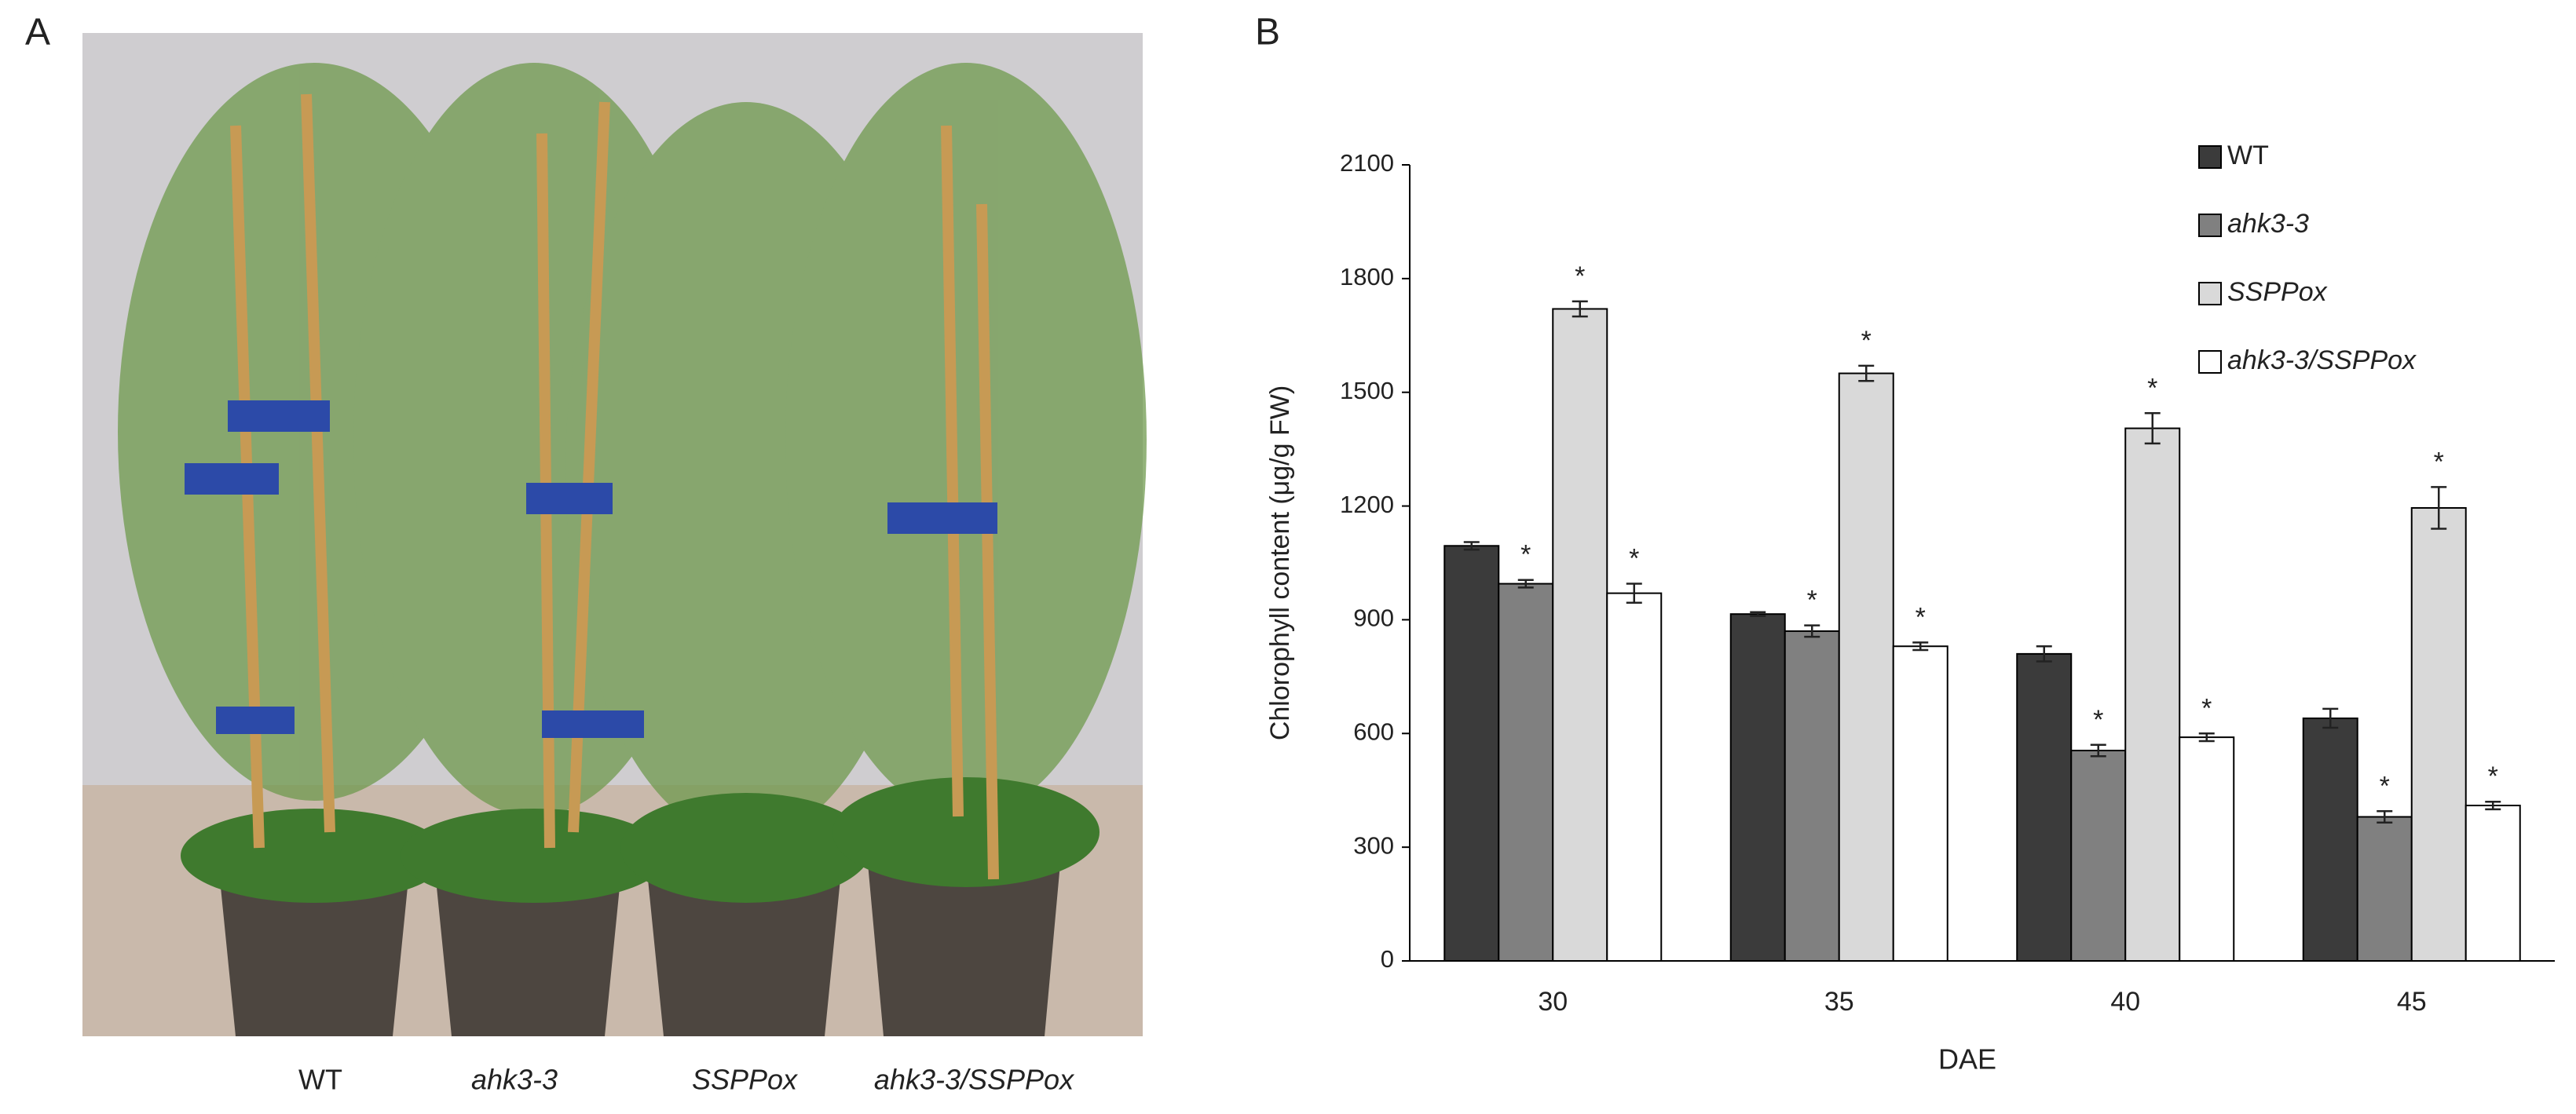 This screenshot has height=1114, width=2576. What do you see at coordinates (975, 1080) in the screenshot?
I see `photo-label: ahk3-3/SSPPox` at bounding box center [975, 1080].